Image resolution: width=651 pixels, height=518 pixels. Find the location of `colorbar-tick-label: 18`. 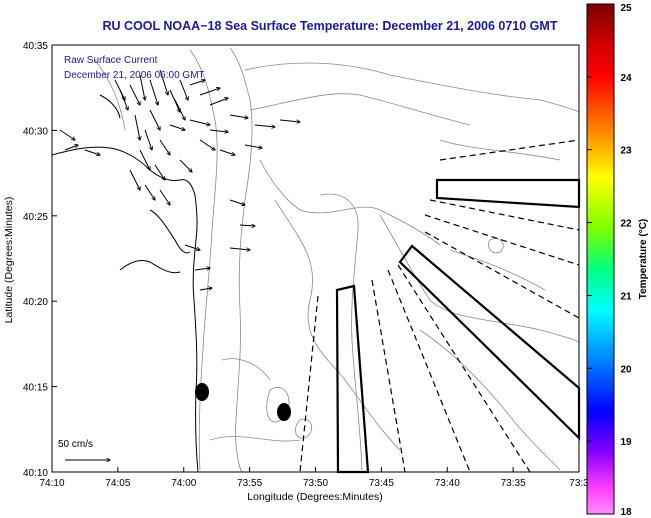

colorbar-tick-label: 18 is located at coordinates (626, 512).